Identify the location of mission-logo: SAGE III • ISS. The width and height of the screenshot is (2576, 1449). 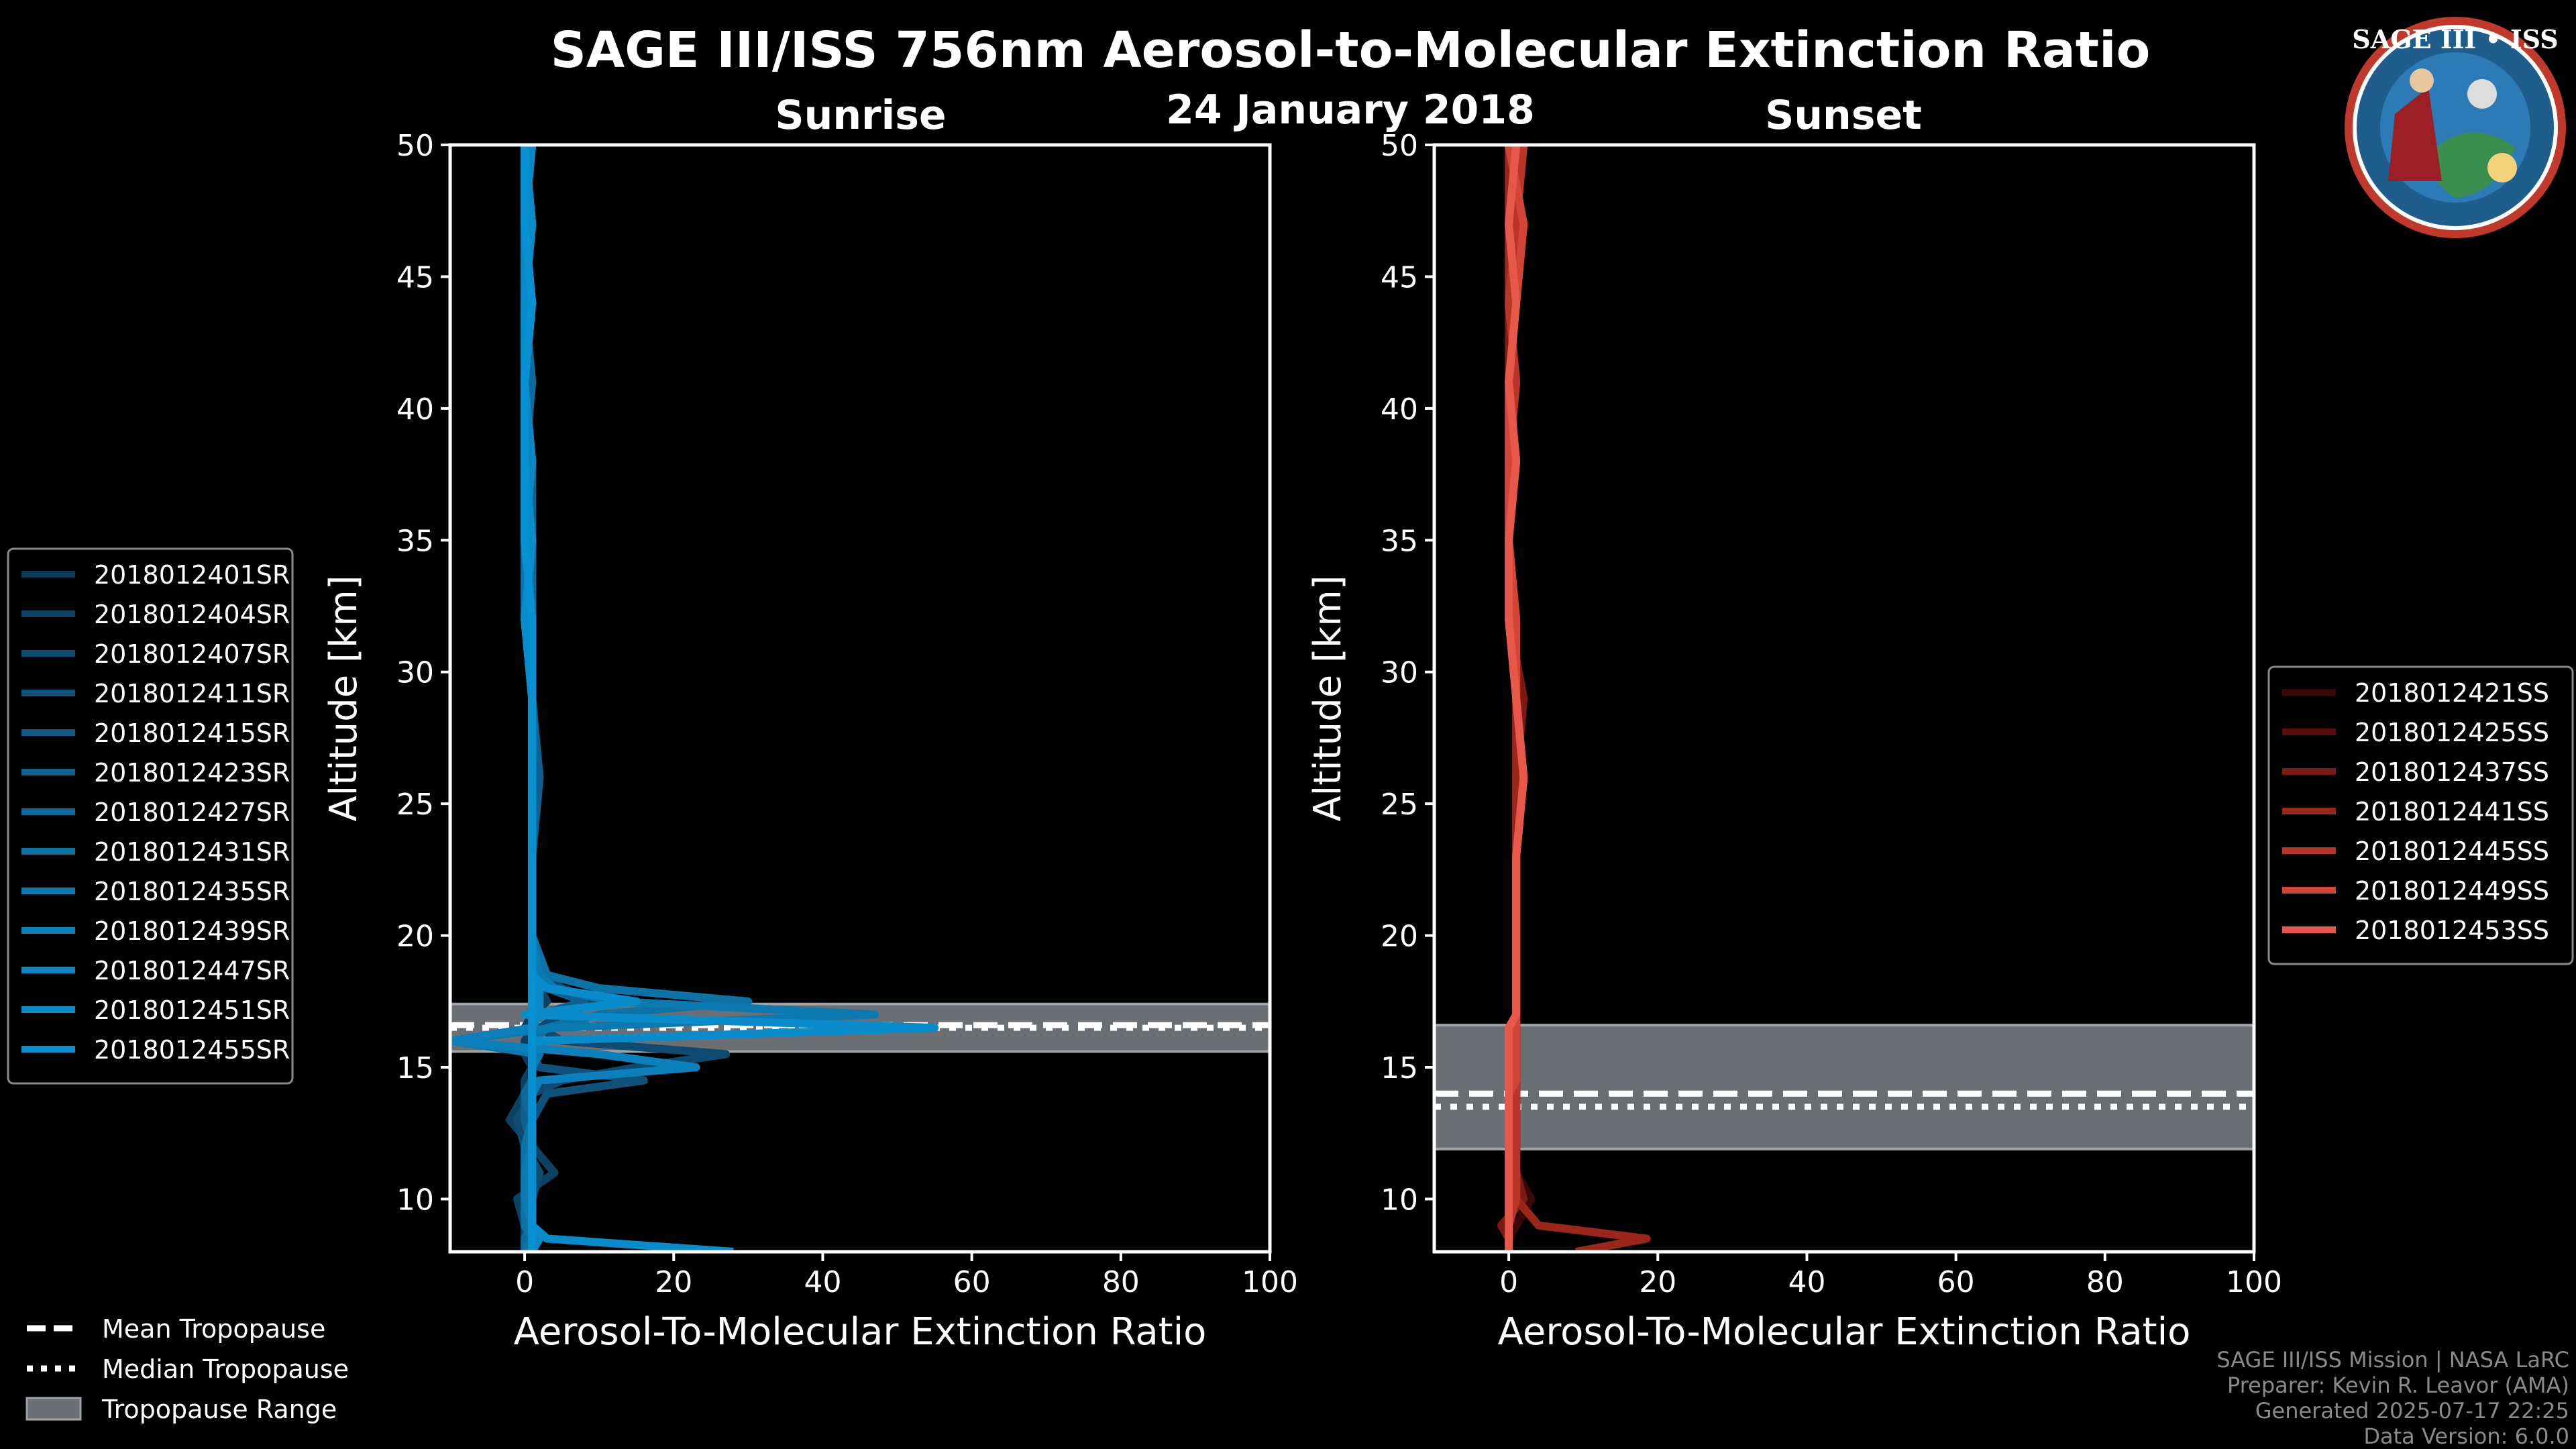
(2455, 127).